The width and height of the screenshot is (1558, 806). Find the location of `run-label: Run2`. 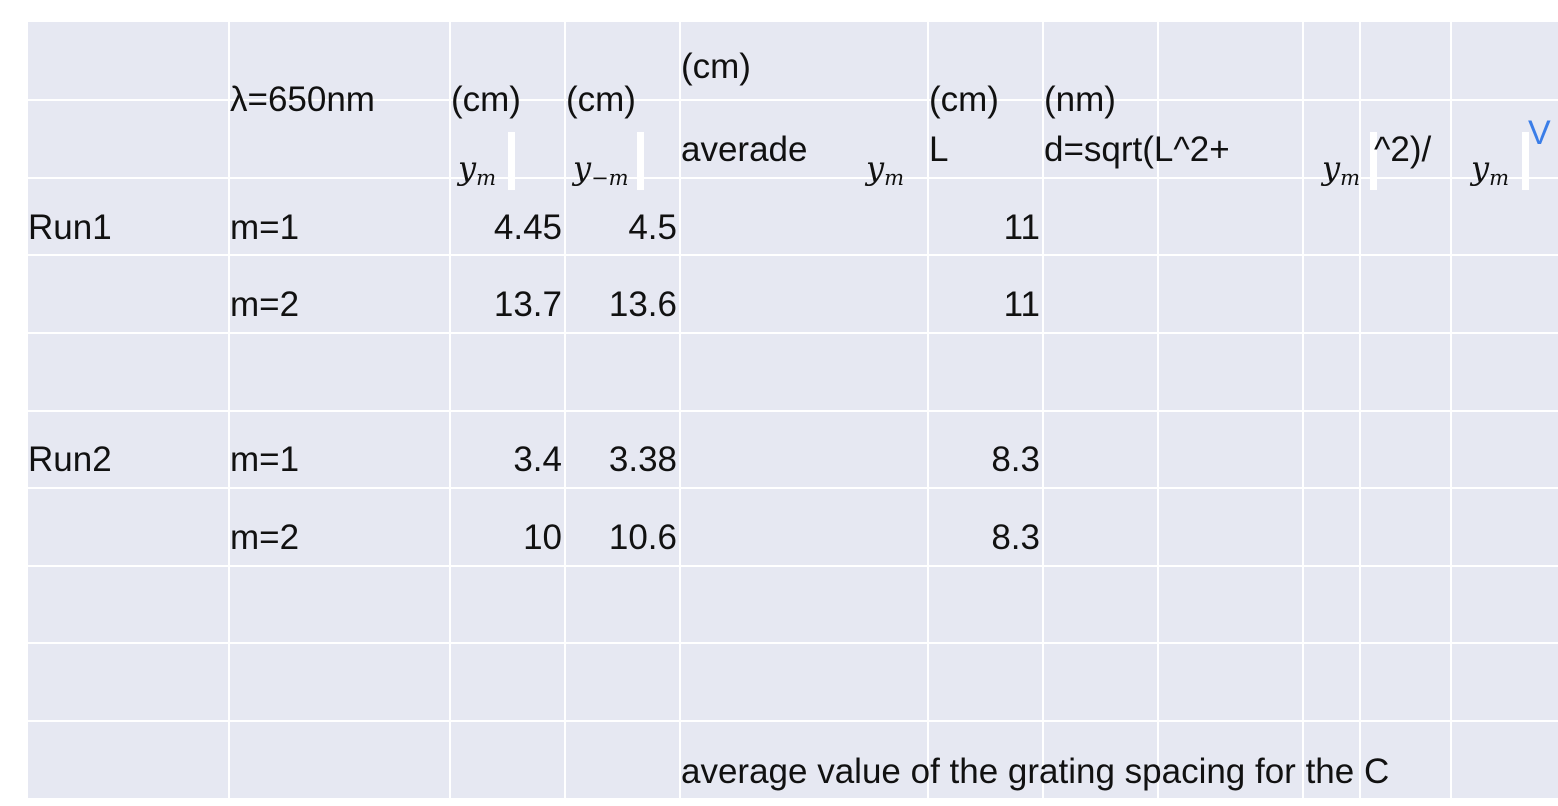

run-label: Run2 is located at coordinates (70, 459).